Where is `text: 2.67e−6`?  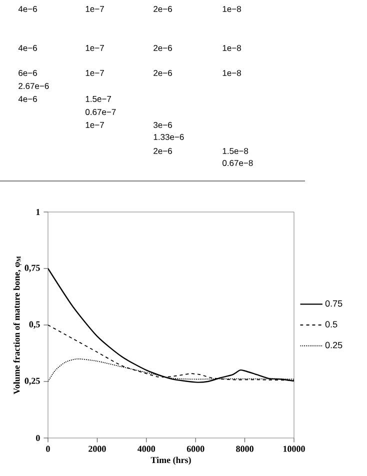
text: 2.67e−6 is located at coordinates (33, 85).